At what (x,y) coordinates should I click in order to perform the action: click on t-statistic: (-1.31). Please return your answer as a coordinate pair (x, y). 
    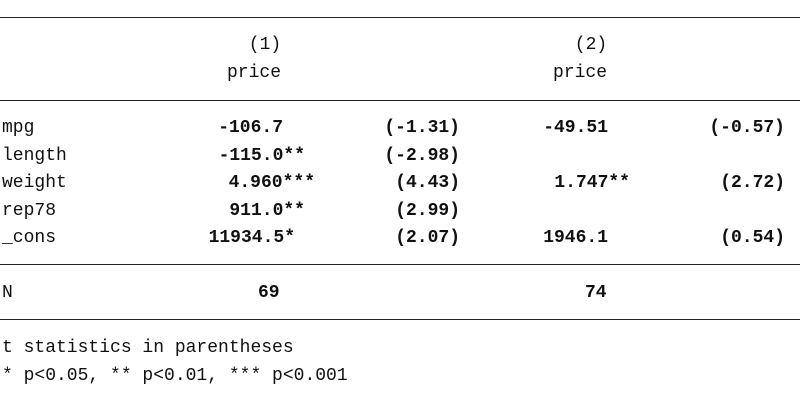
    Looking at the image, I should click on (422, 128).